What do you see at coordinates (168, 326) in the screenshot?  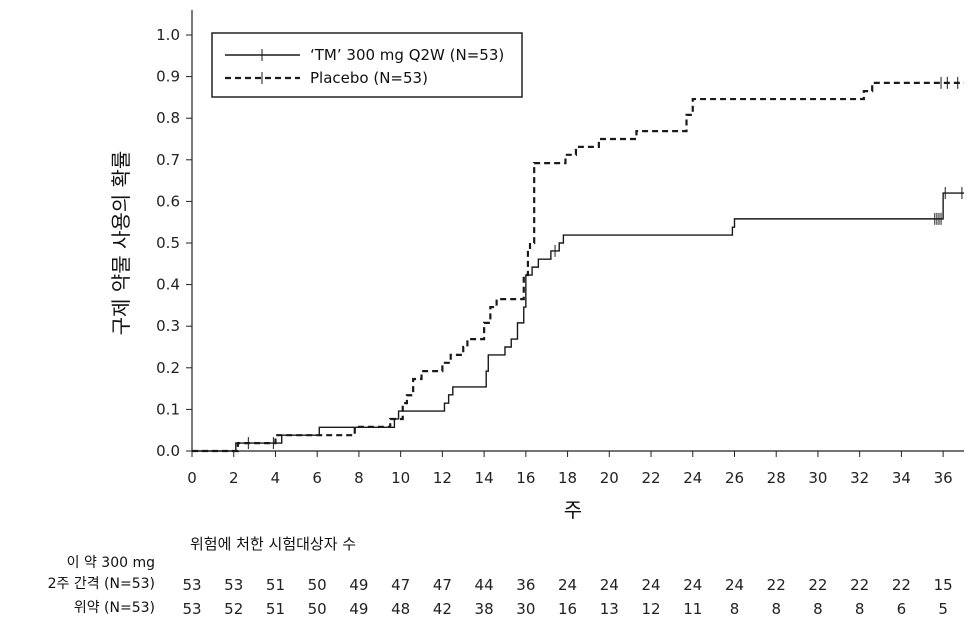 I see `y-tick-label: 0.3` at bounding box center [168, 326].